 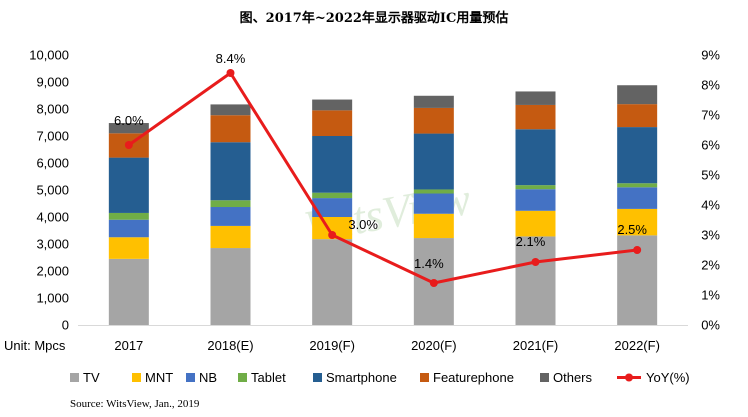 I want to click on legend-swatch-tablet, so click(x=242, y=377).